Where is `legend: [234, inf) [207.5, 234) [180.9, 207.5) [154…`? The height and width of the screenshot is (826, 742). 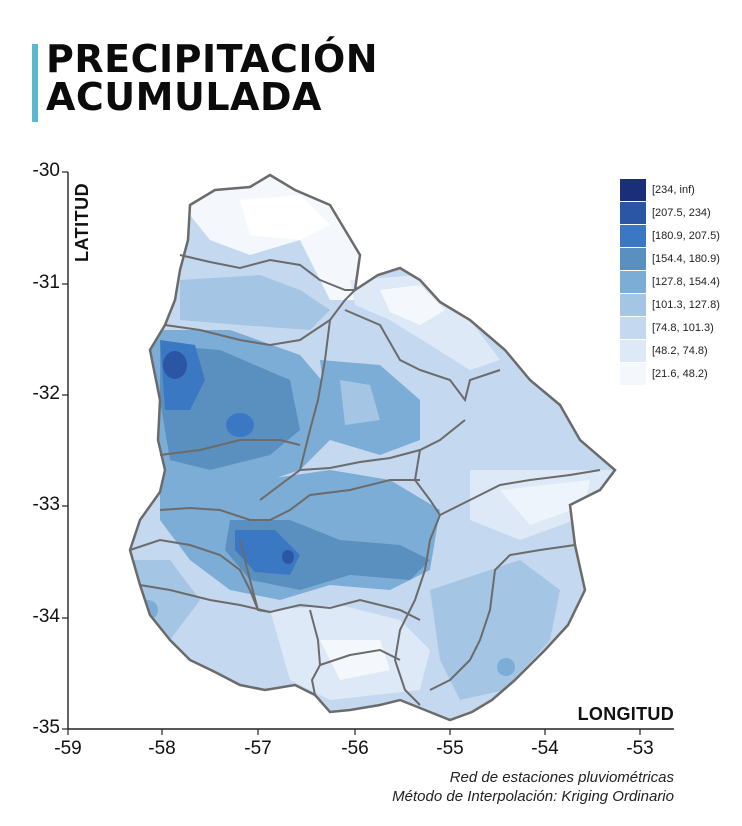 legend: [234, inf) [207.5, 234) [180.9, 207.5) [154… is located at coordinates (670, 281).